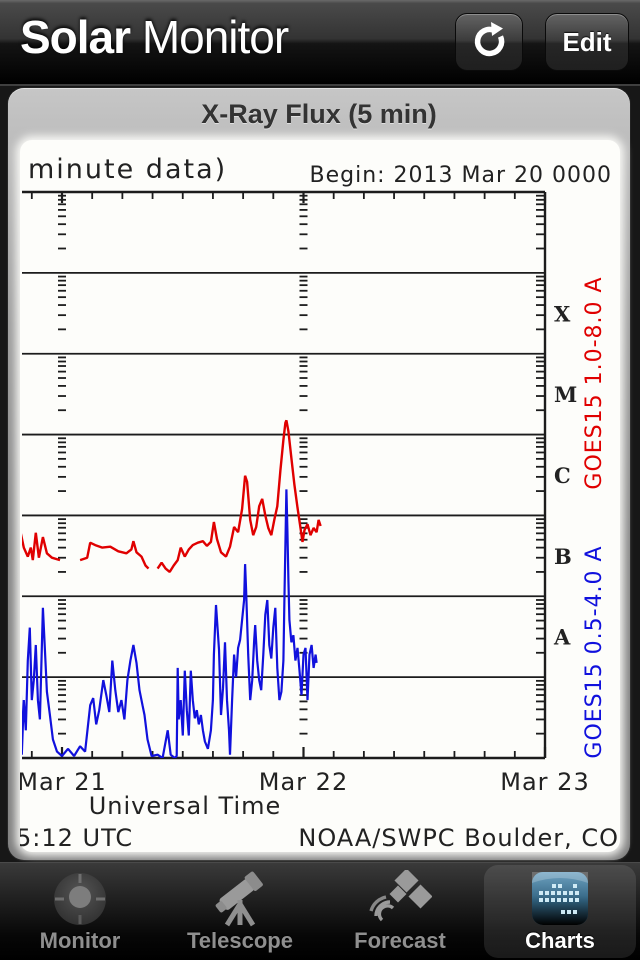 The image size is (640, 960). Describe the element at coordinates (303, 782) in the screenshot. I see `x-tick-label: Mar 22` at that location.